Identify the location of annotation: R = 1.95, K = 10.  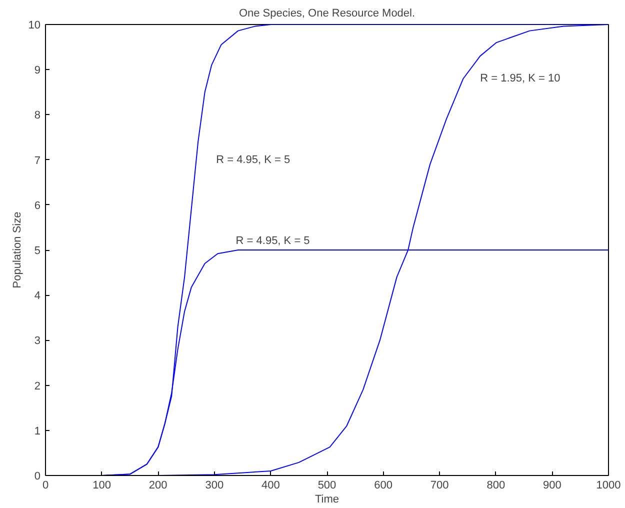
(520, 78).